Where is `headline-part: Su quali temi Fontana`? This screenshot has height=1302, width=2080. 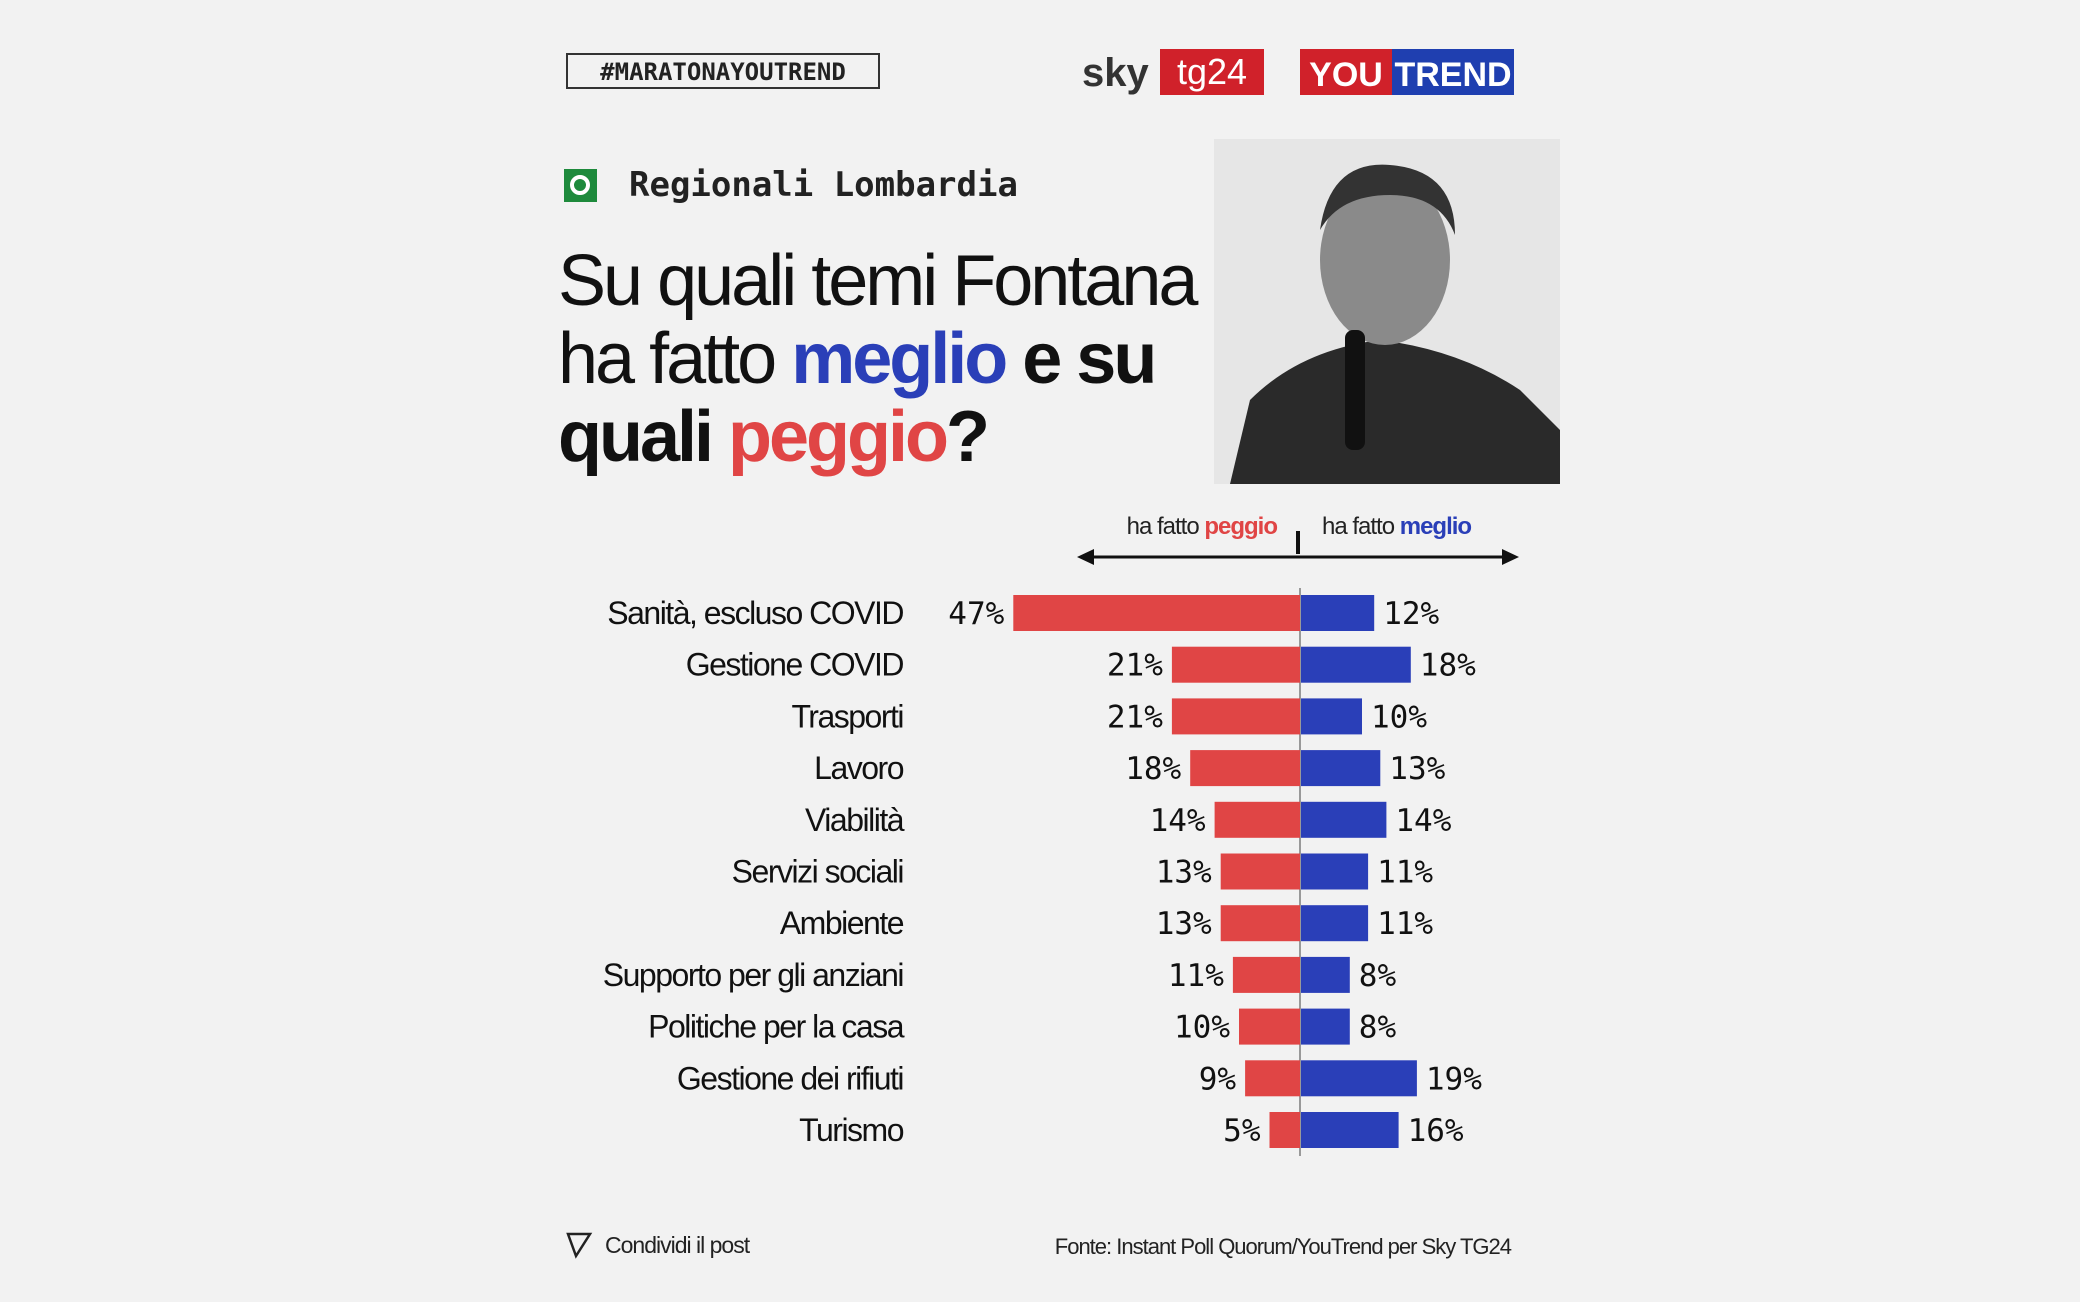
headline-part: Su quali temi Fontana is located at coordinates (878, 281).